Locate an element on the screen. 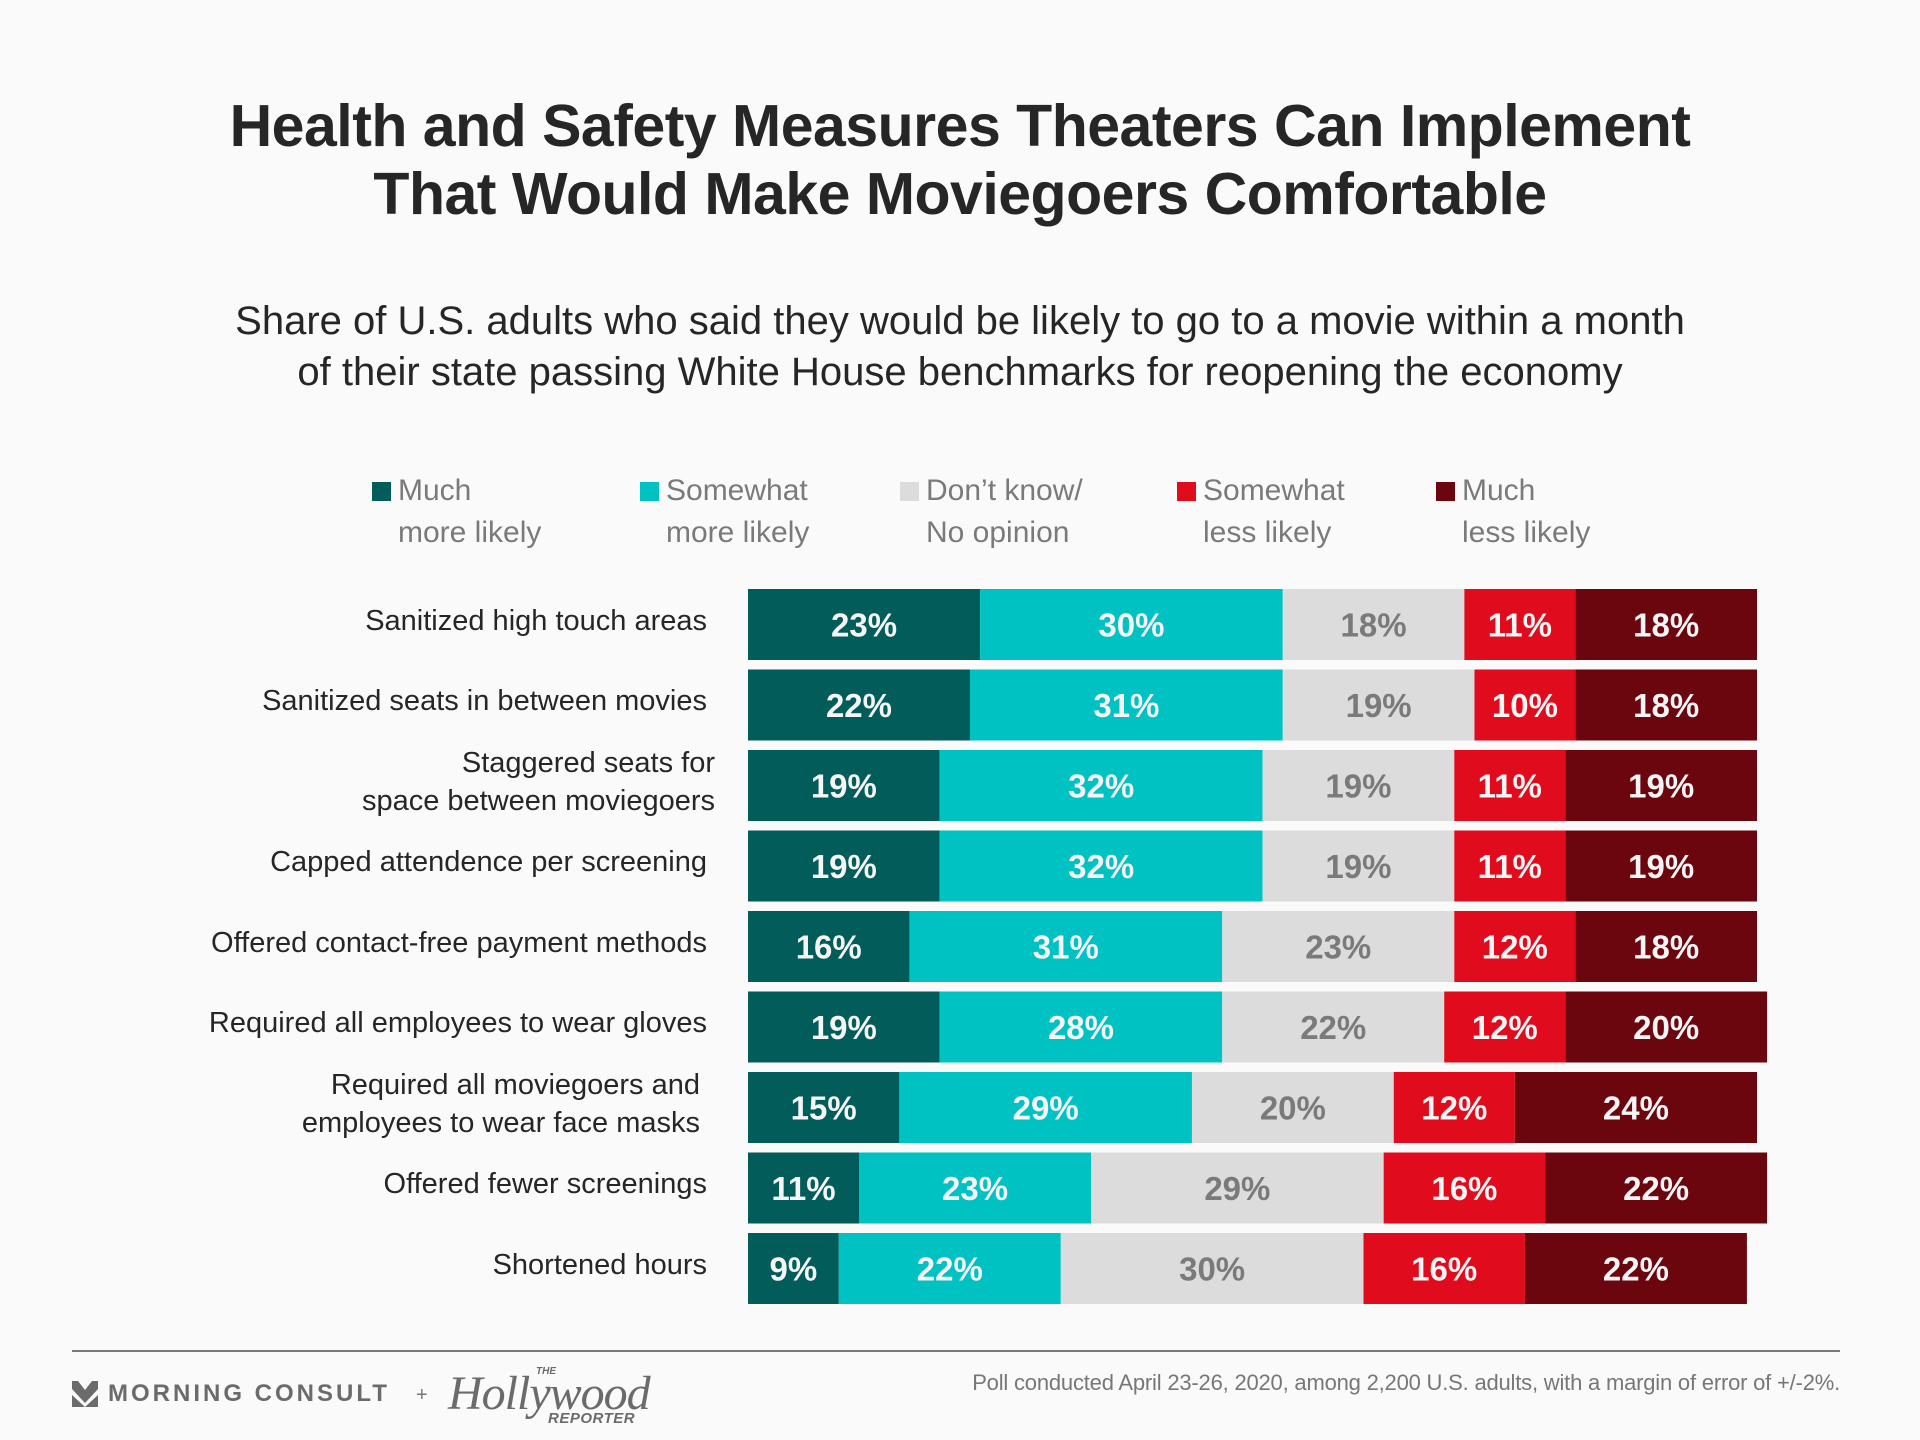 The height and width of the screenshot is (1440, 1920). data-label: 32% is located at coordinates (1101, 786).